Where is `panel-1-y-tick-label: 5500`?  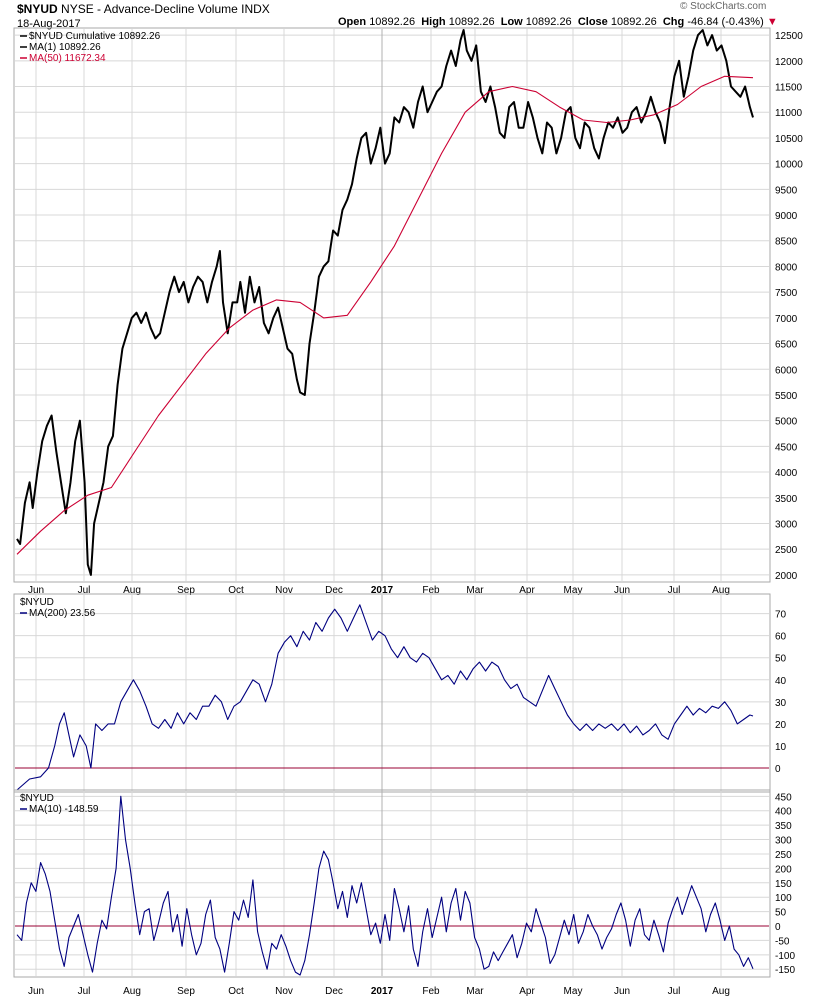
panel-1-y-tick-label: 5500 is located at coordinates (786, 396).